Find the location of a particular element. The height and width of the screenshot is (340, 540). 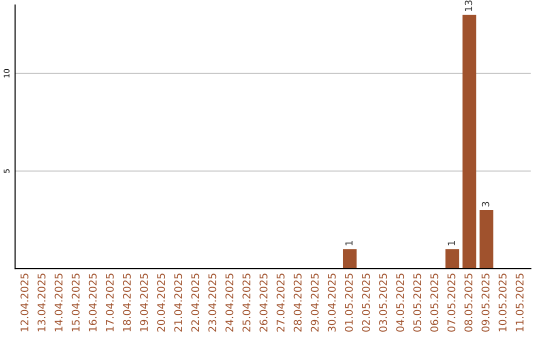

x-tick-label: 12.04.2025 is located at coordinates (24, 303).